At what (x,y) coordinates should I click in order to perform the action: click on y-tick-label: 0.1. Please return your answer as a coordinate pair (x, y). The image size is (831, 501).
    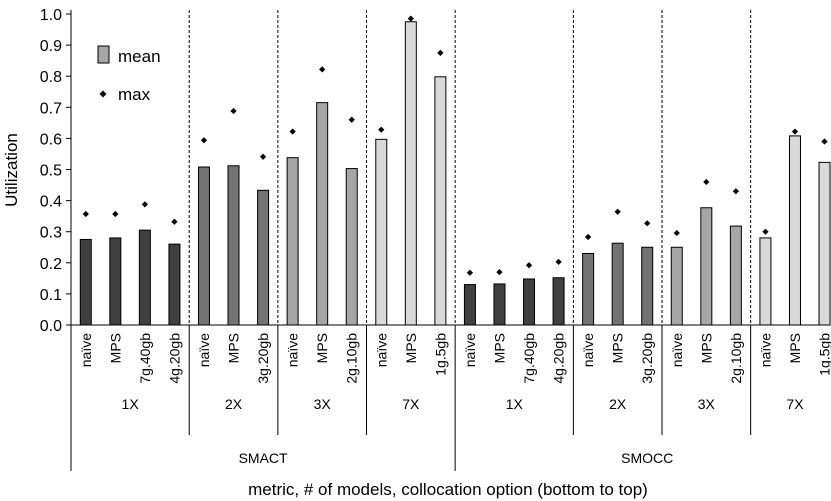
    Looking at the image, I should click on (51, 295).